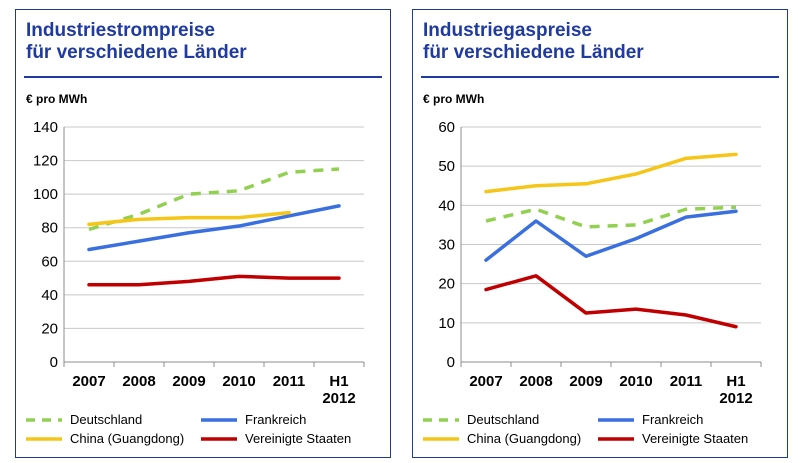 This screenshot has height=463, width=800. What do you see at coordinates (446, 166) in the screenshot?
I see `y-tick-label: 50` at bounding box center [446, 166].